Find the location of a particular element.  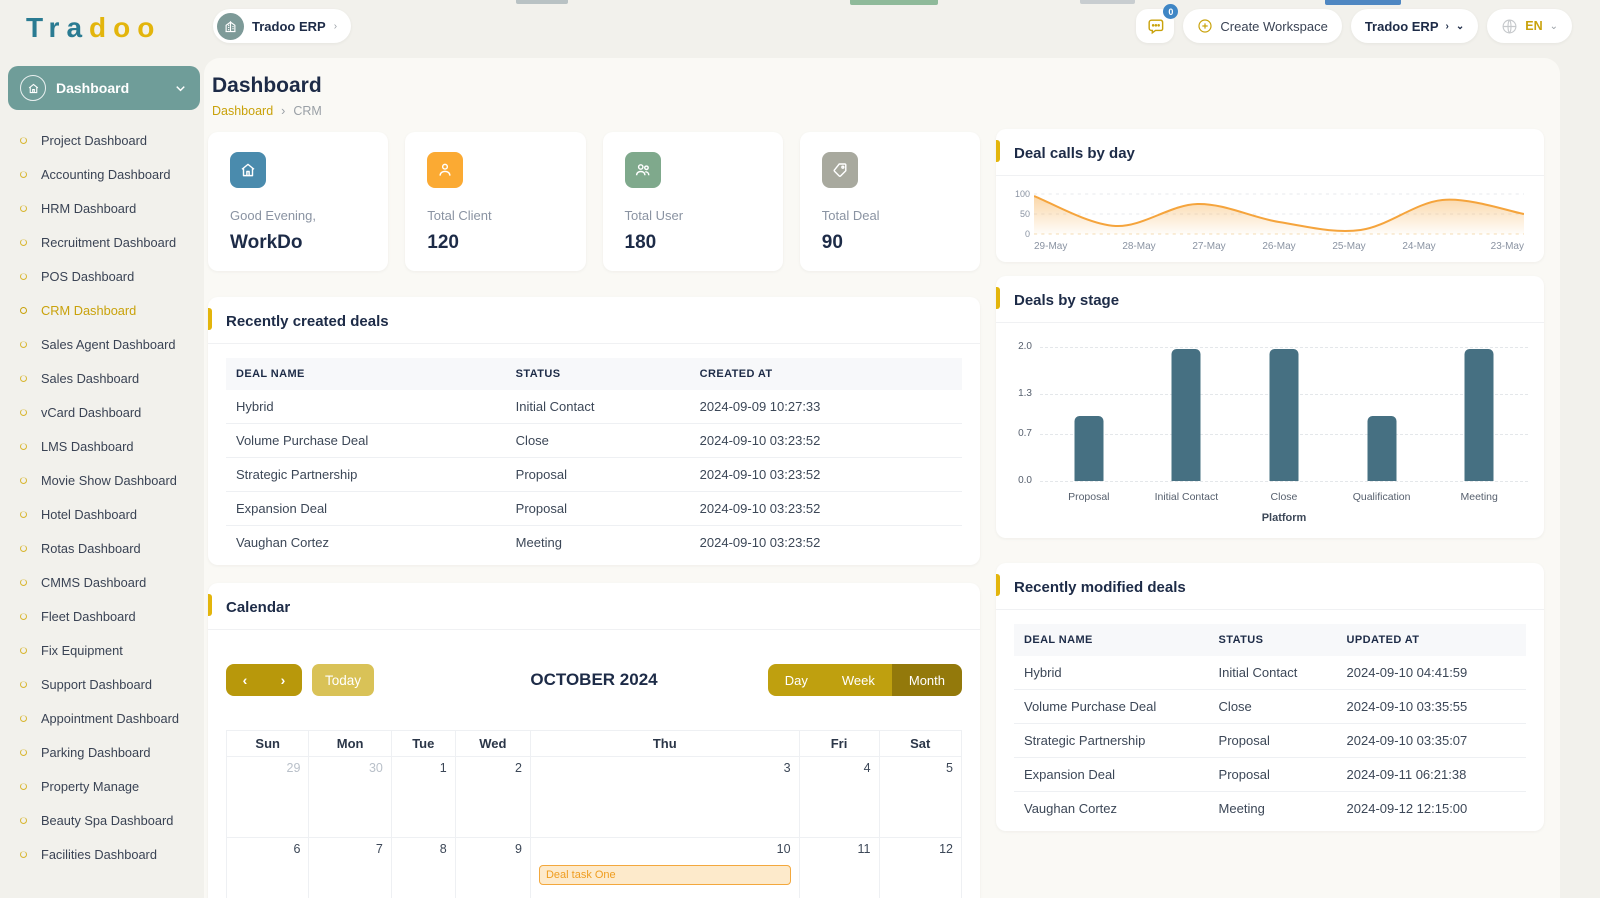

messages-button: 0 is located at coordinates (1157, 23).